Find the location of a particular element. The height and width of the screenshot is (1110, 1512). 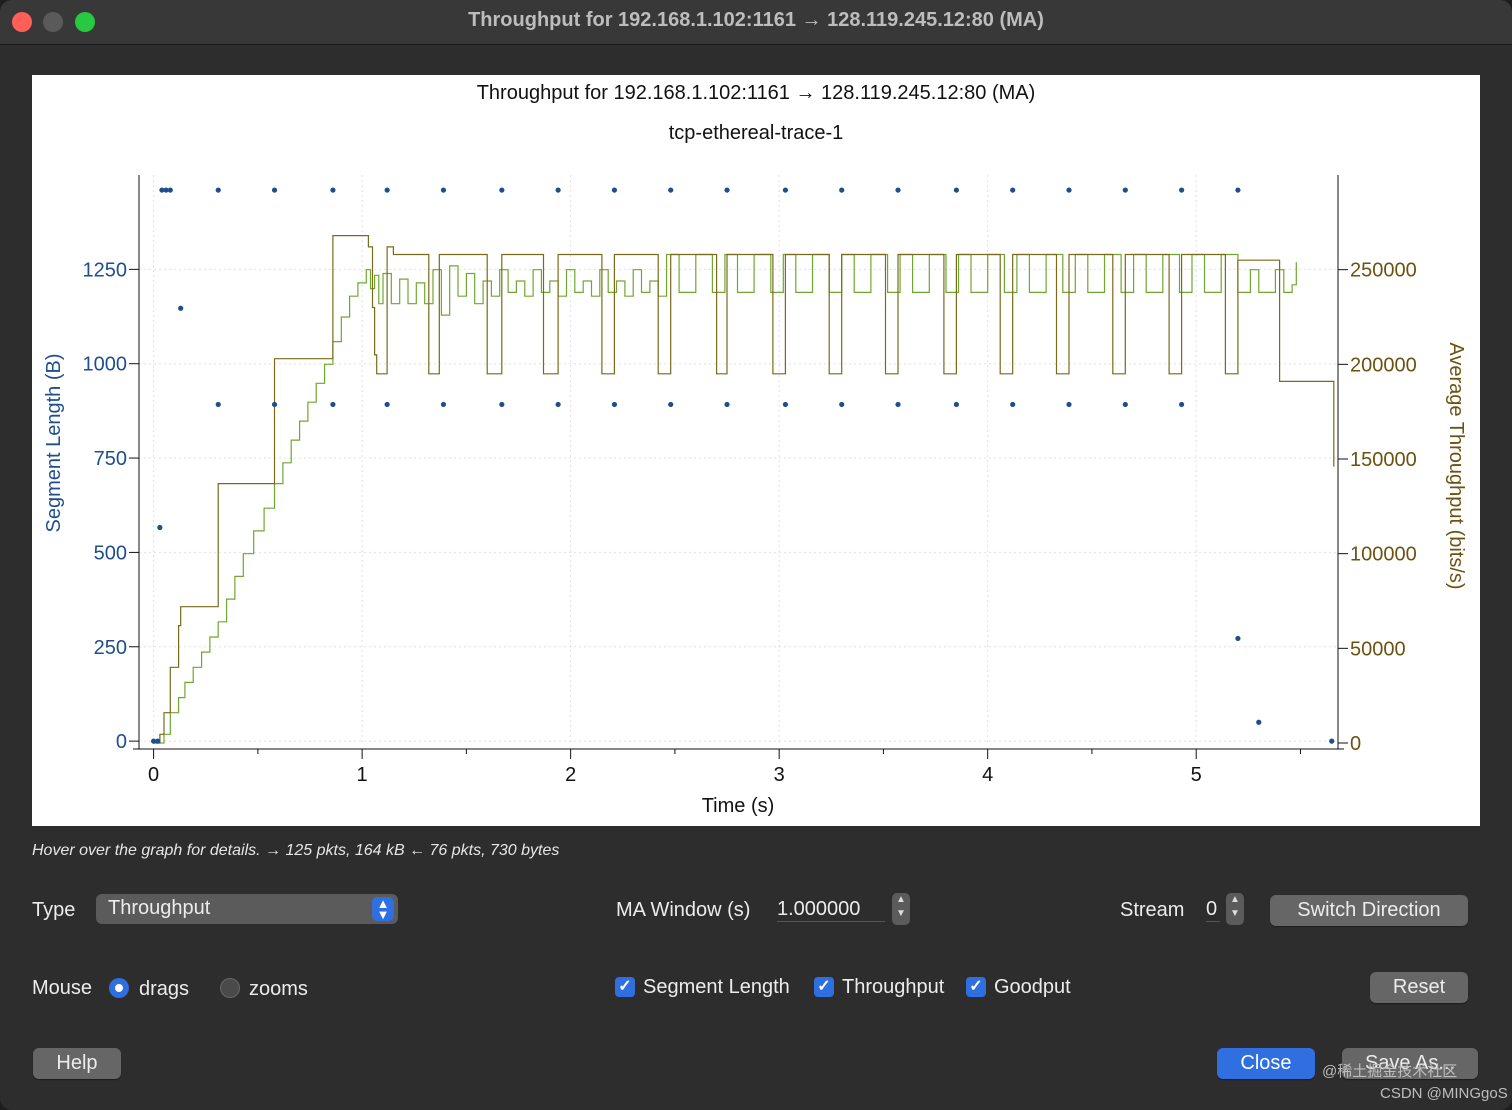

segment-length-checkbox: ✓ is located at coordinates (625, 987).